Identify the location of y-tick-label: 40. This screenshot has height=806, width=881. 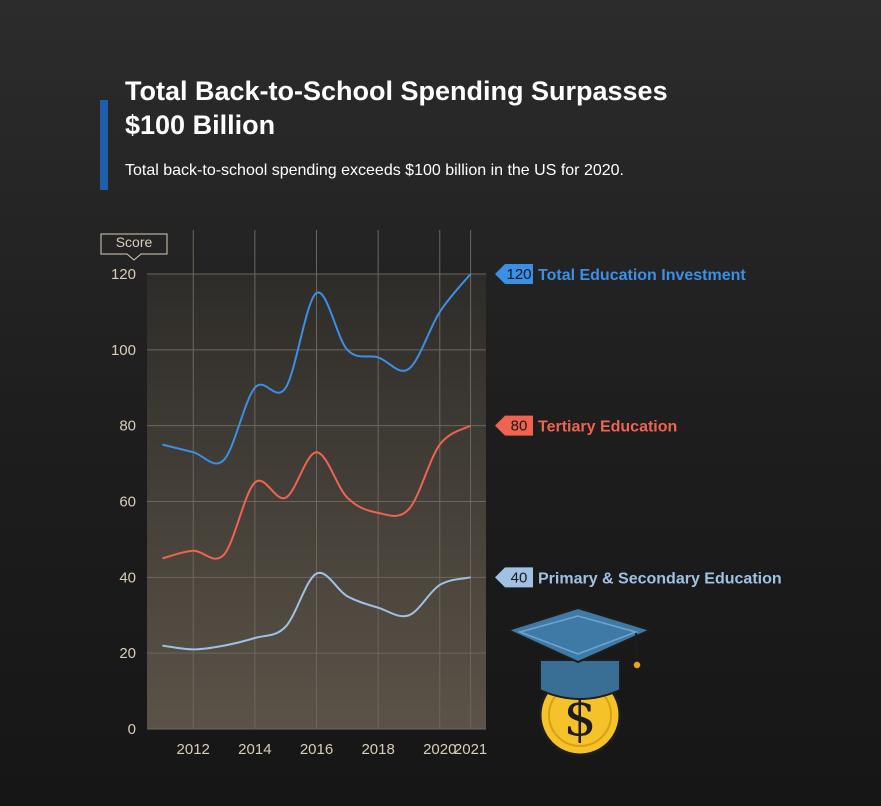
(127, 577).